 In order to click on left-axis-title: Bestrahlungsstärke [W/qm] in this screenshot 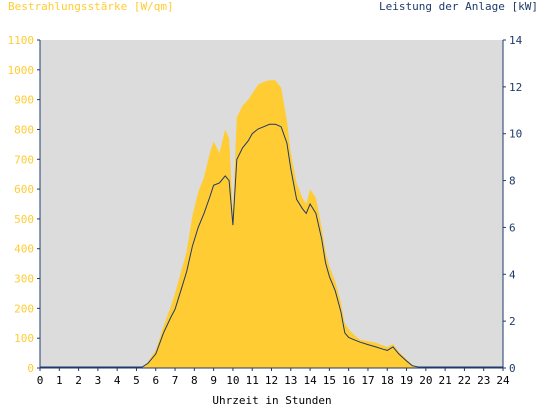, I will do `click(91, 6)`.